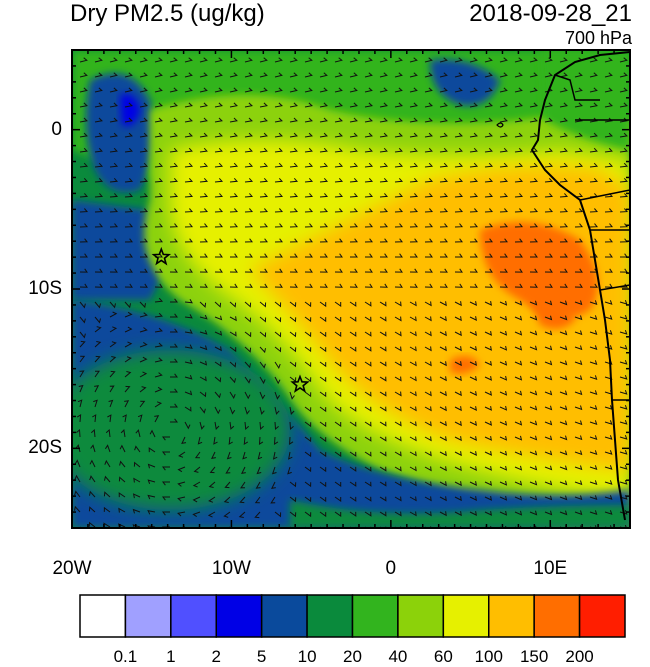 Image resolution: width=650 pixels, height=667 pixels. Describe the element at coordinates (398, 656) in the screenshot. I see `colorbar-label: 40` at that location.